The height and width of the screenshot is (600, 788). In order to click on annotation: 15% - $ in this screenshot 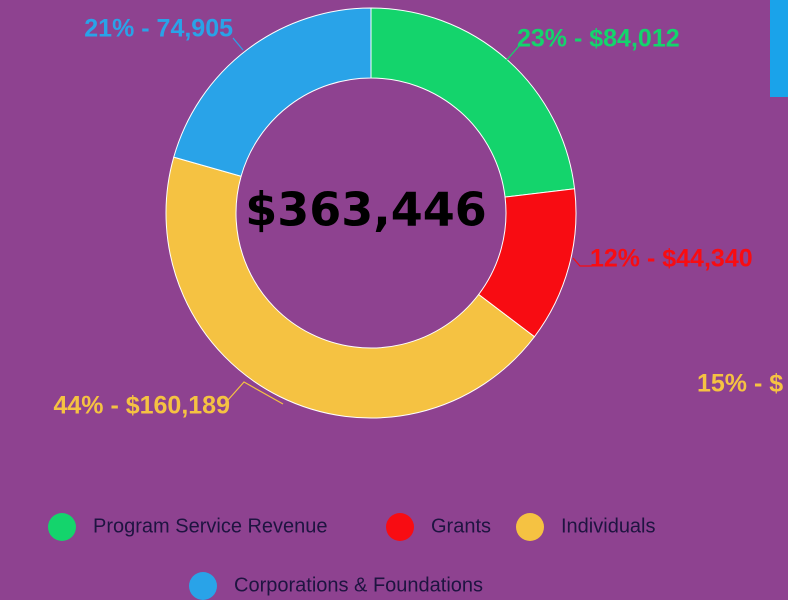, I will do `click(740, 384)`.